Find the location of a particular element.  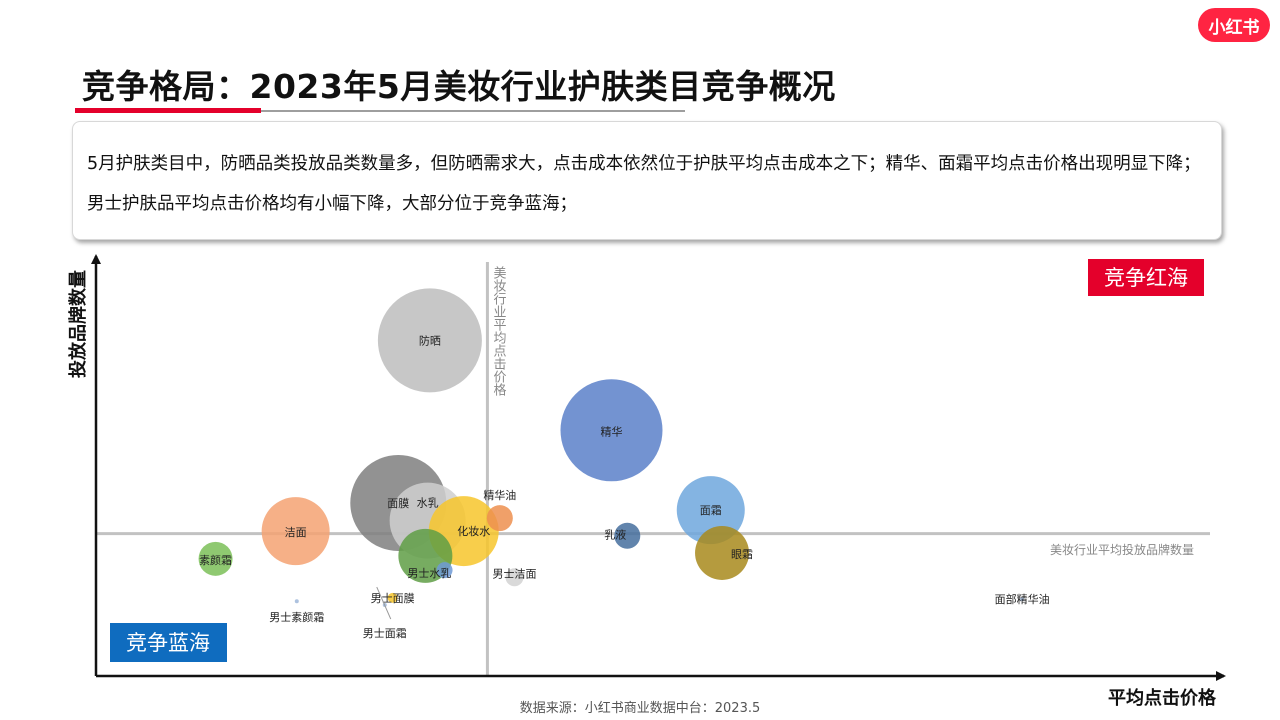

title-underline is located at coordinates (380, 111).